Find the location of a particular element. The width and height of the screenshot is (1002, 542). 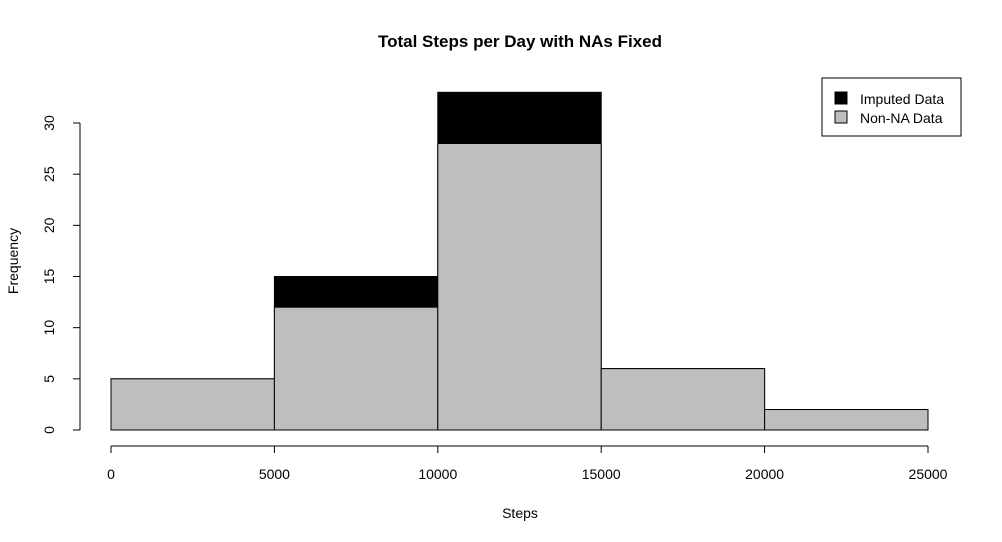

y-tick-label: 0 is located at coordinates (49, 430).